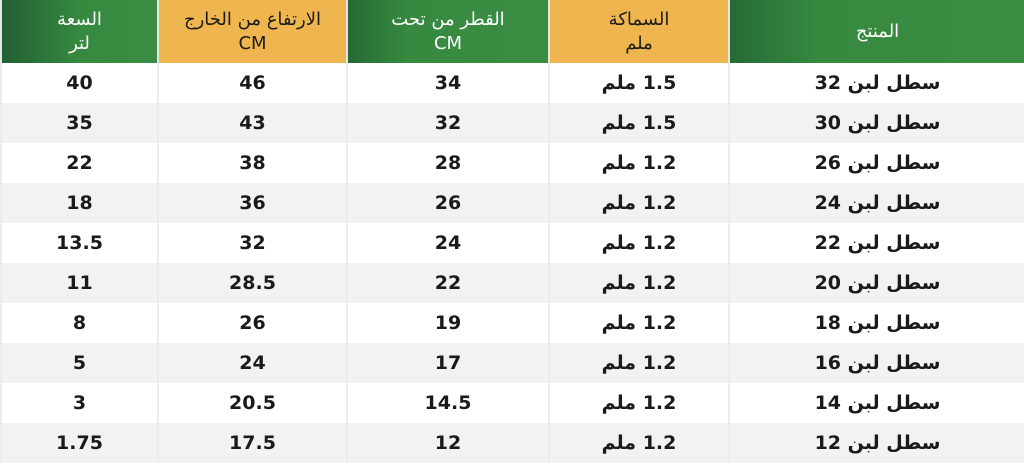 The image size is (1024, 465). Describe the element at coordinates (876, 83) in the screenshot. I see `cell-product: سطل لبن 32` at that location.